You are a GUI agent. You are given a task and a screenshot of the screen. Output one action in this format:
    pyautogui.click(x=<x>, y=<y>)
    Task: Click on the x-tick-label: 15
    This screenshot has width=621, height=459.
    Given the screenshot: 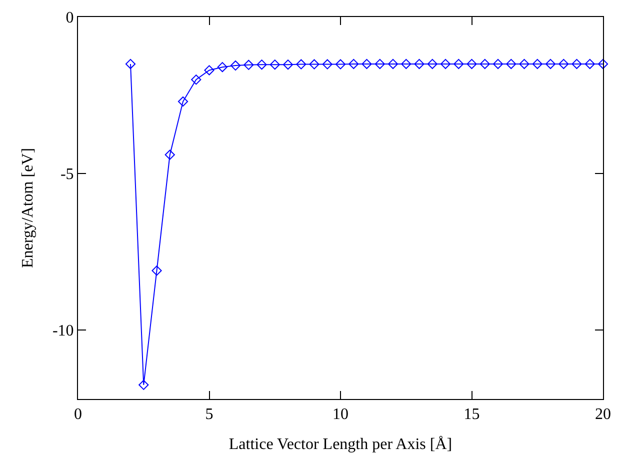 What is the action you would take?
    pyautogui.click(x=472, y=415)
    